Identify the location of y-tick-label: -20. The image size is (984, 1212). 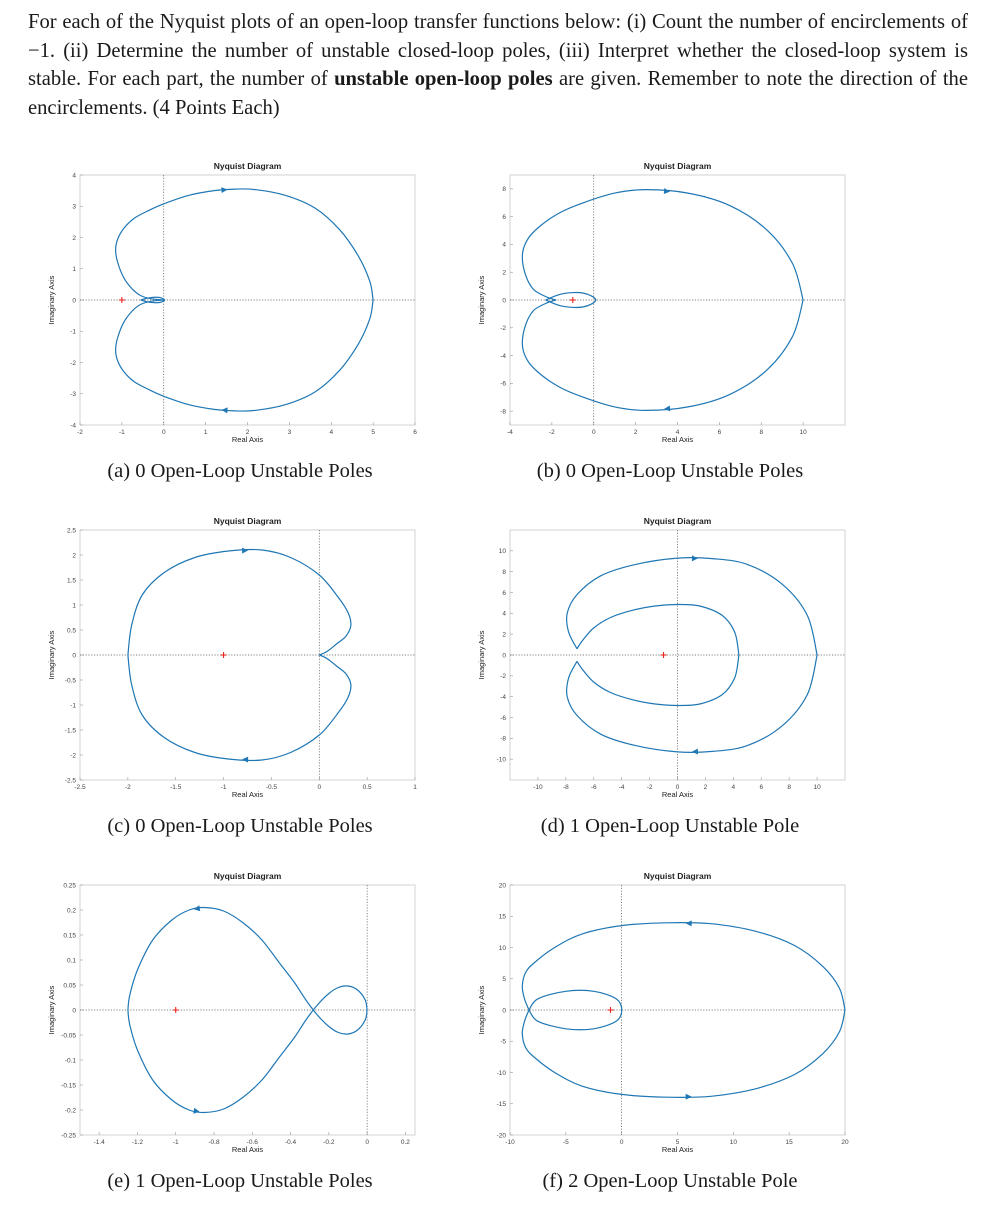
(502, 1135).